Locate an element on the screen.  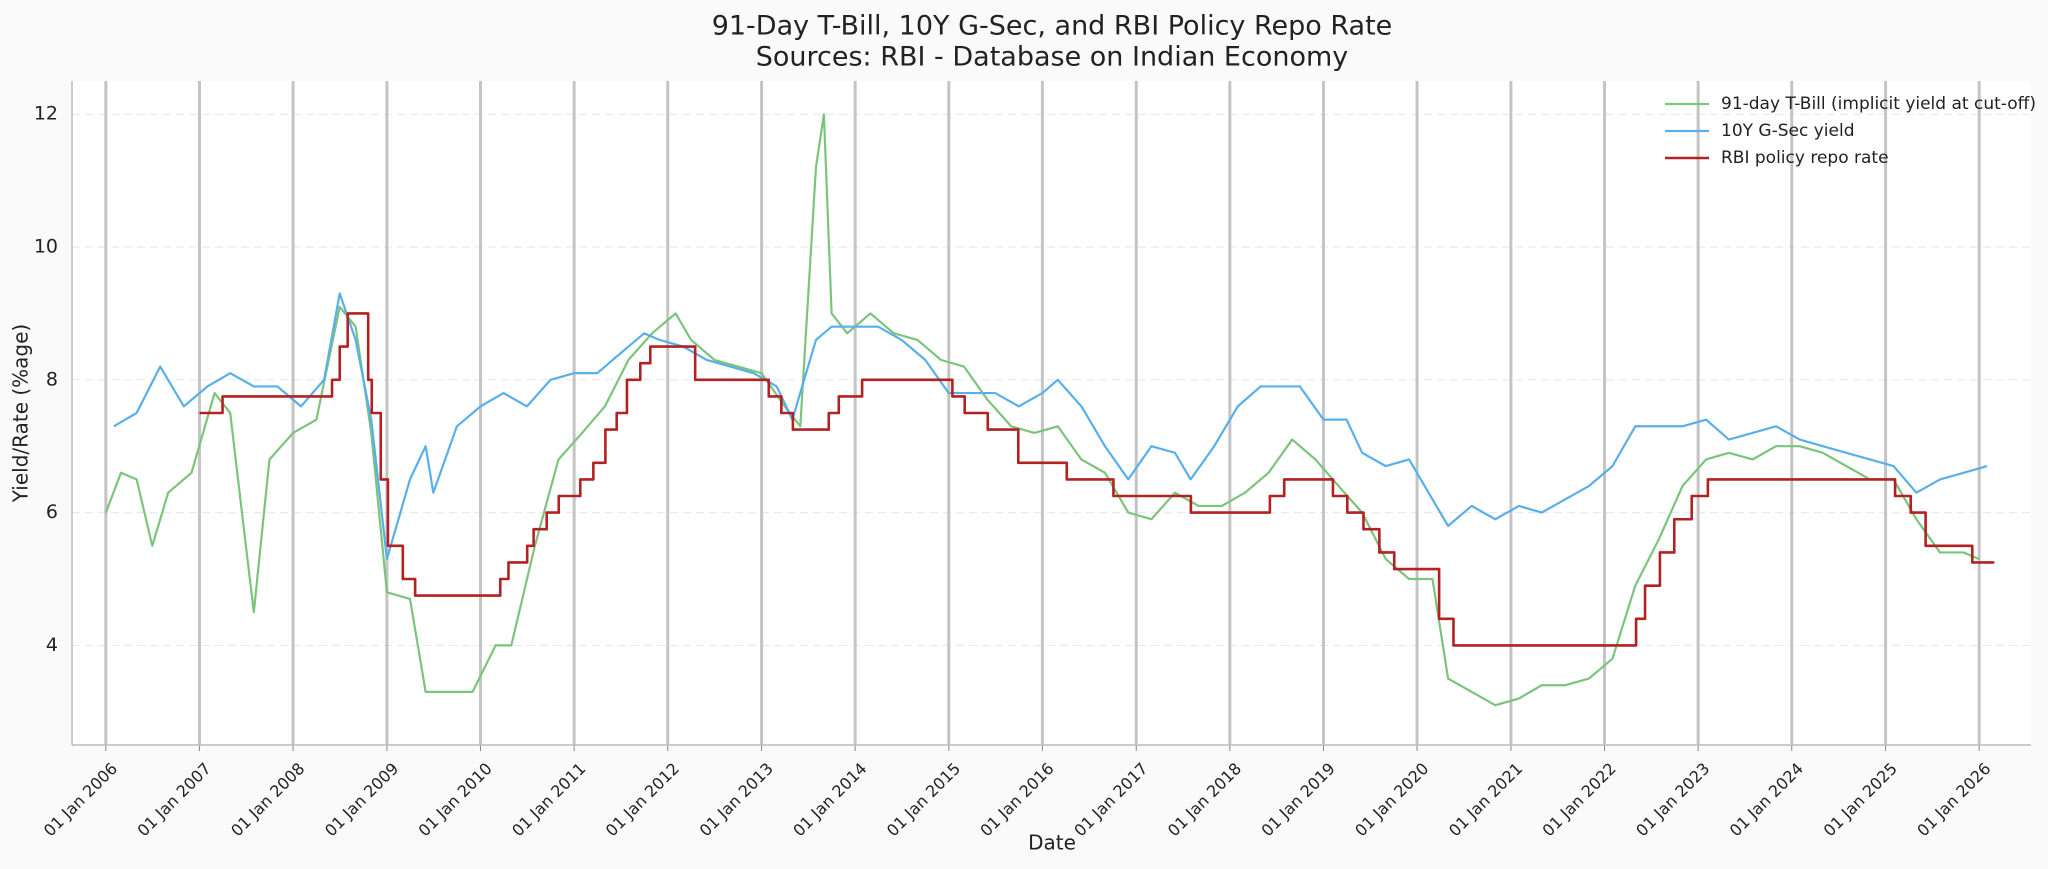
y-tick-label: 4 is located at coordinates (52, 645).